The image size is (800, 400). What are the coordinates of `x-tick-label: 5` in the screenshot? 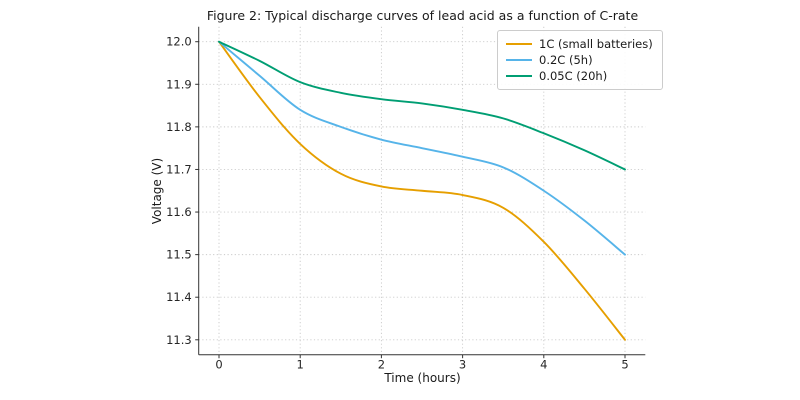 It's located at (624, 365).